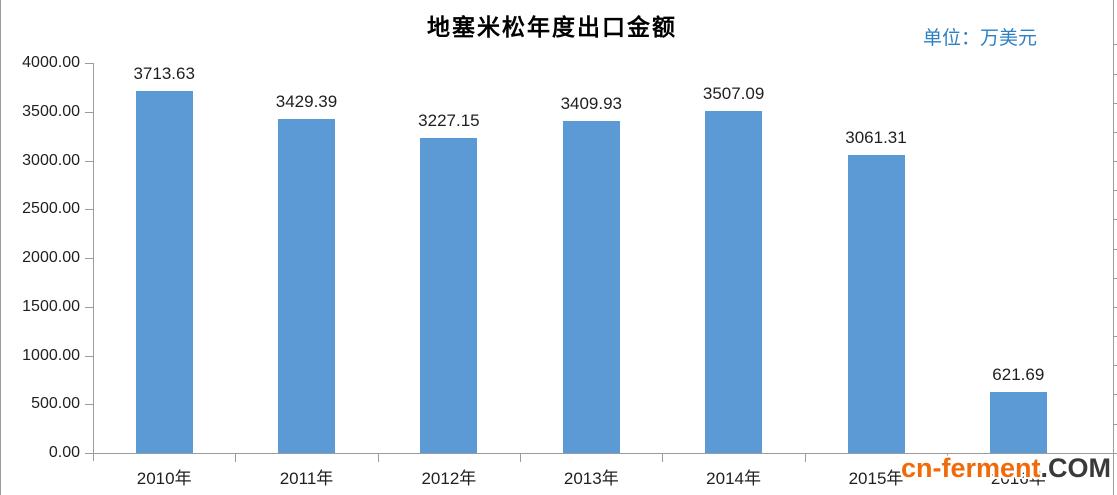  Describe the element at coordinates (55, 404) in the screenshot. I see `y-axis-label: 500.00` at that location.